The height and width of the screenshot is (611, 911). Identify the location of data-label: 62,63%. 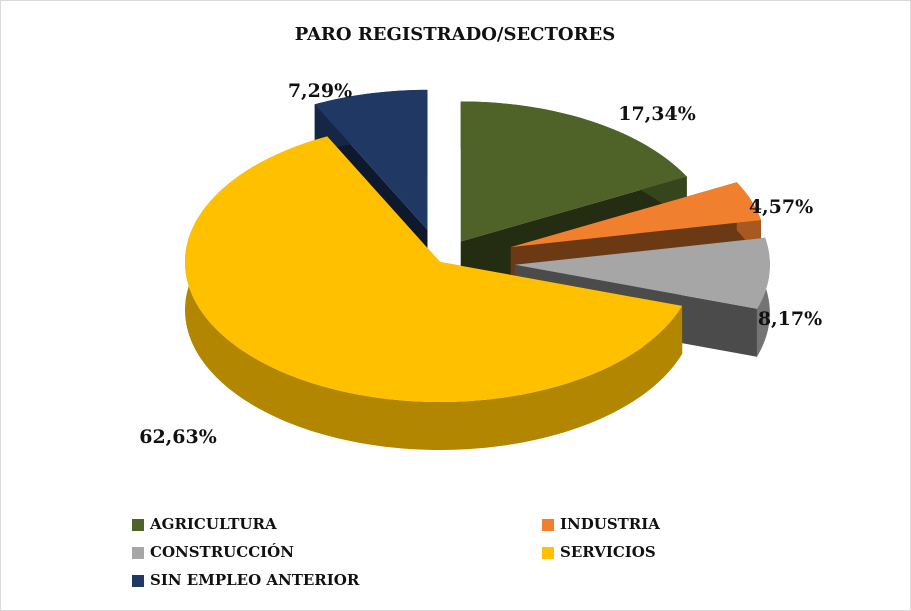
(178, 437).